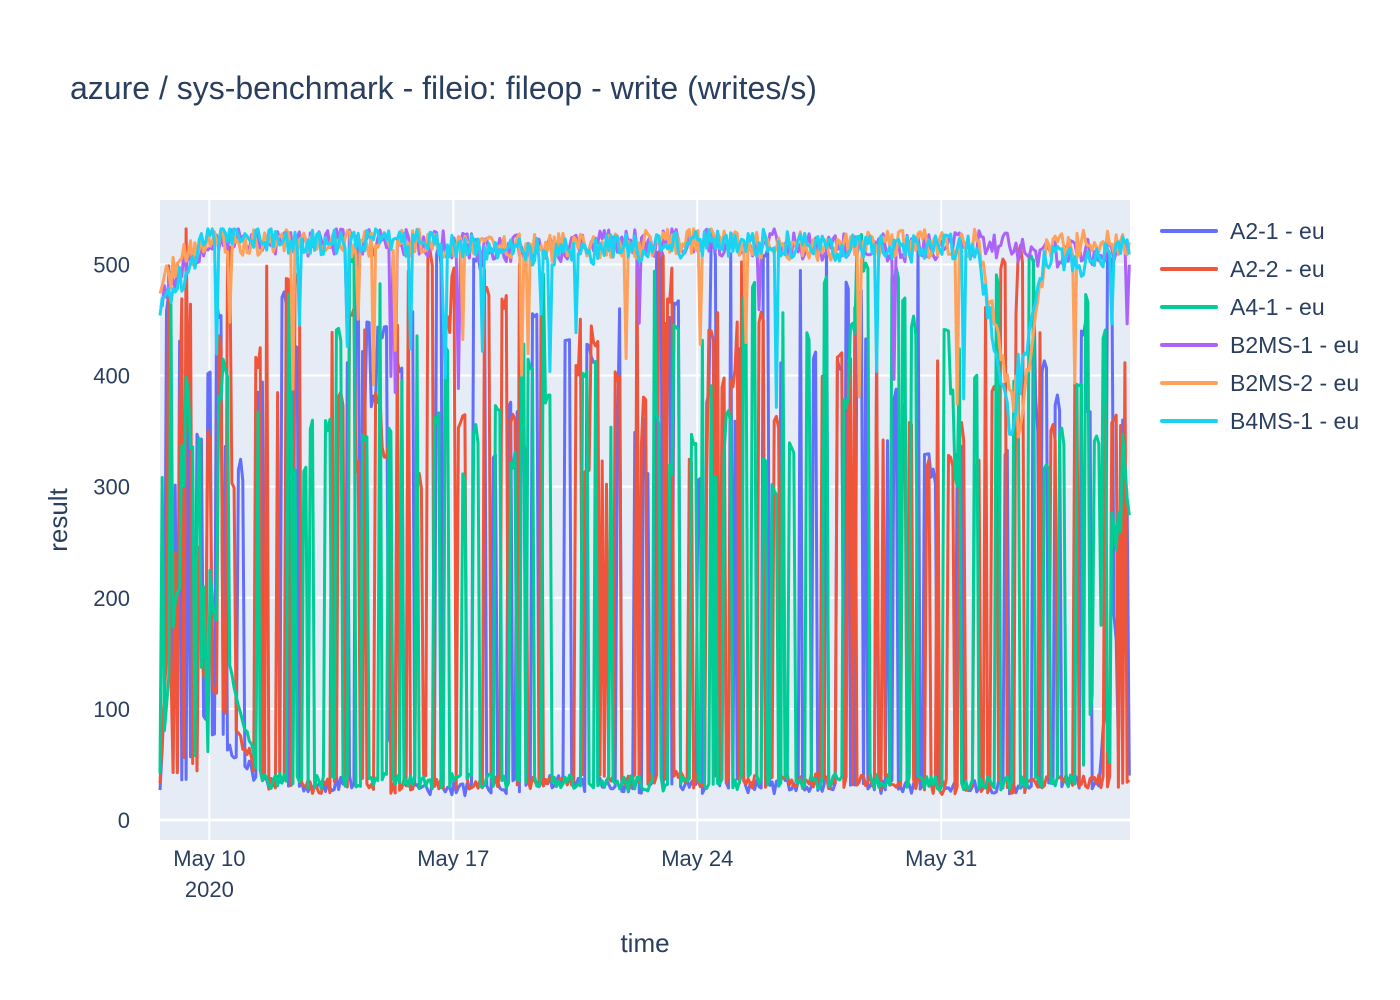 Image resolution: width=1400 pixels, height=1000 pixels. Describe the element at coordinates (1295, 344) in the screenshot. I see `legend-label: B2MS-1 - eu` at that location.